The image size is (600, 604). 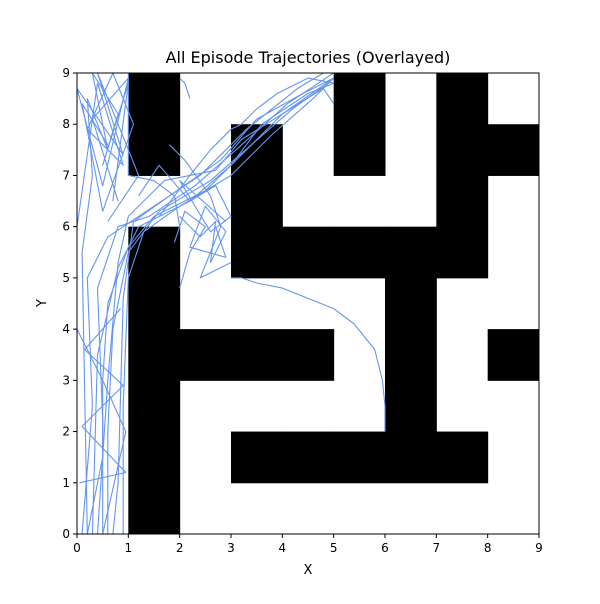 I want to click on x-axis-ticks: 0 1 2 3 4 5 6 7 8 9, so click(x=308, y=544).